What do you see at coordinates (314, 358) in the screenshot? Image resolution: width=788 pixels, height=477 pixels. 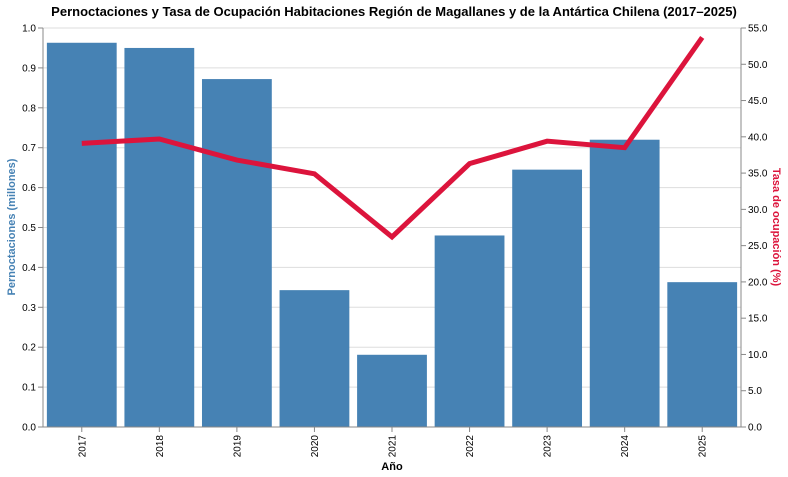 I see `bar-2020` at bounding box center [314, 358].